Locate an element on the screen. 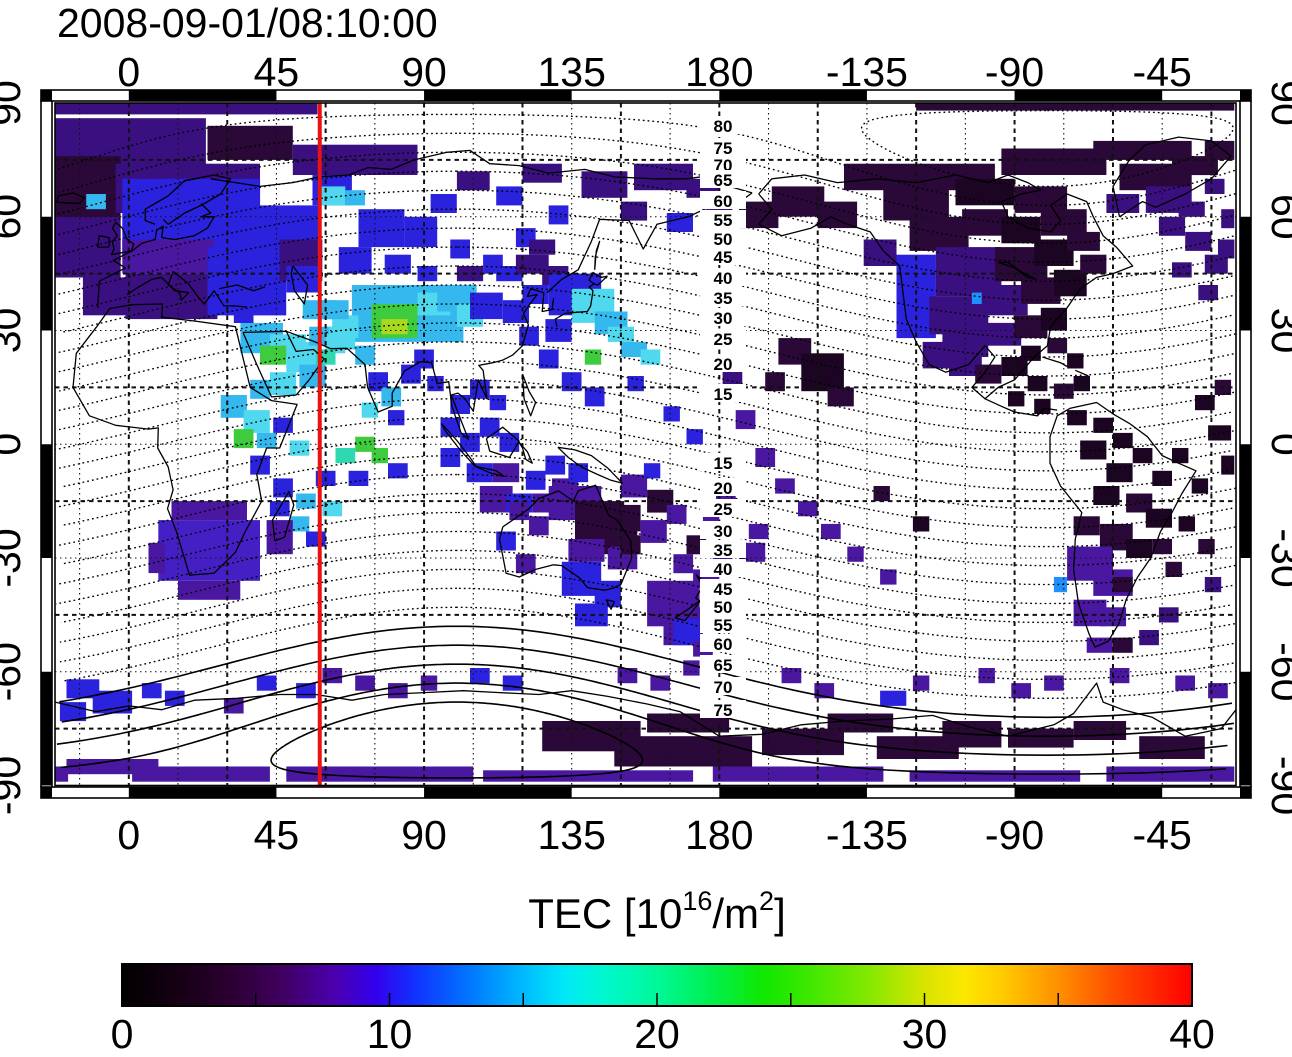  colorbar-title: TEC [1016/m2] is located at coordinates (657, 911).